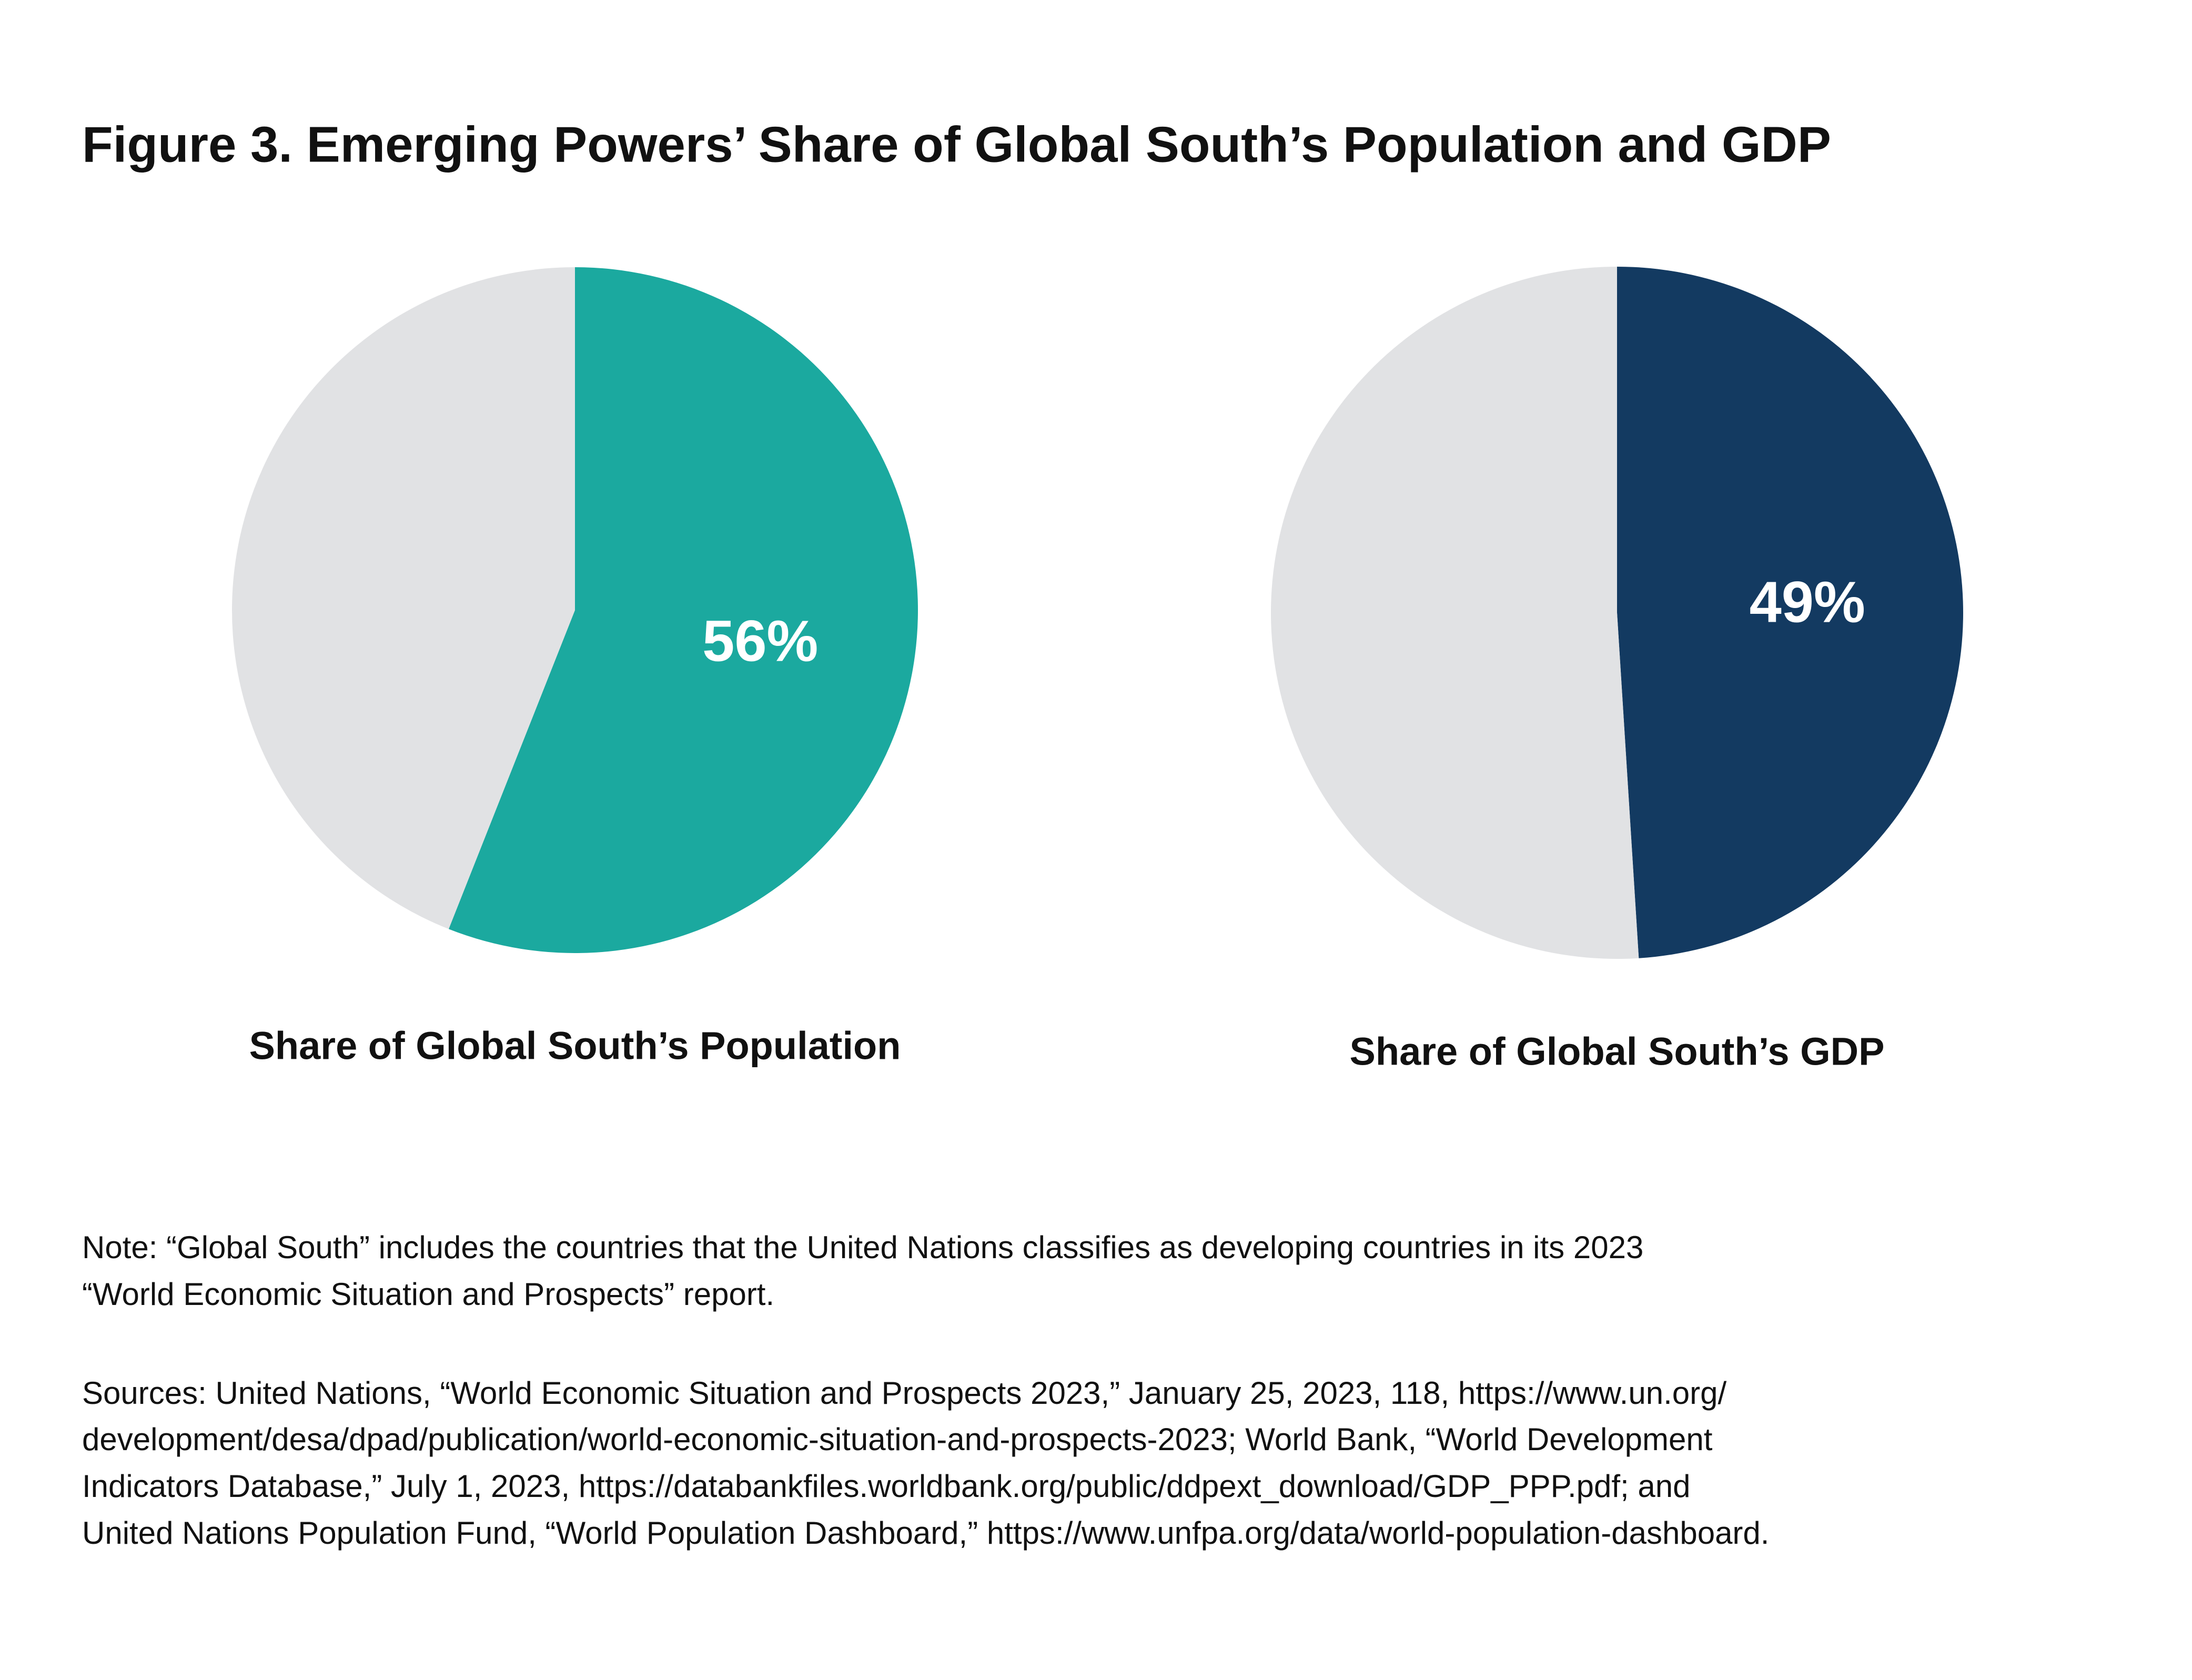 The image size is (2192, 1680). What do you see at coordinates (575, 1046) in the screenshot?
I see `pie-caption: Share of Global South’s Population` at bounding box center [575, 1046].